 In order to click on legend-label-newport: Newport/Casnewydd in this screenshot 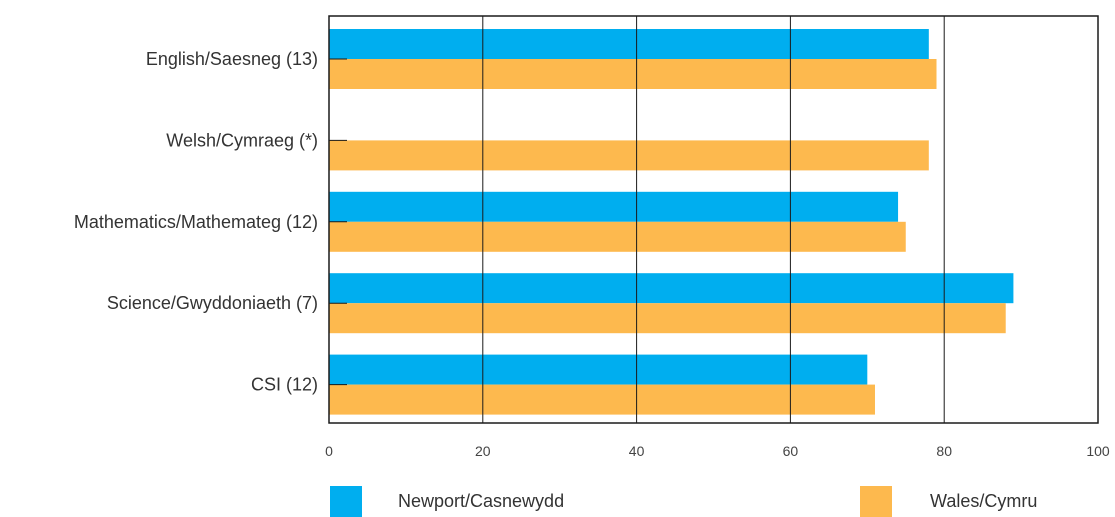, I will do `click(481, 501)`.